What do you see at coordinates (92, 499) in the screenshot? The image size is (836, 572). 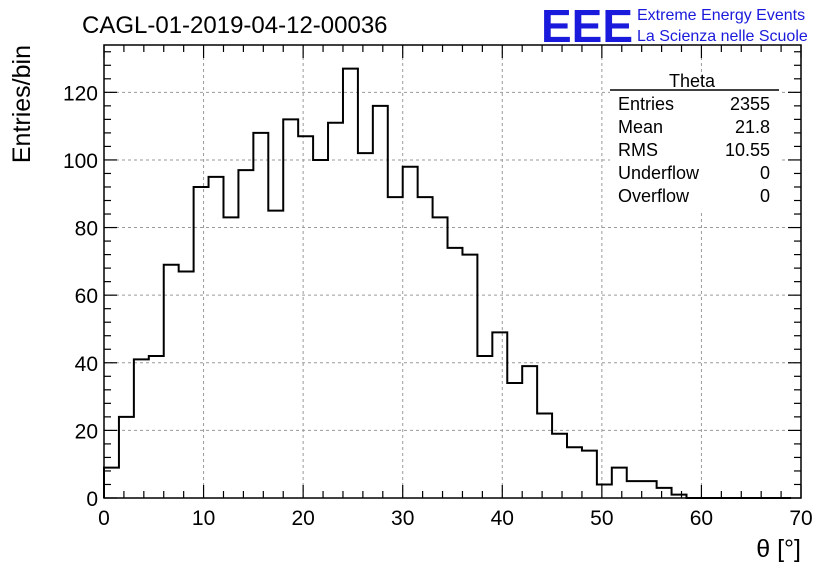 I see `y-tick-label: 0` at bounding box center [92, 499].